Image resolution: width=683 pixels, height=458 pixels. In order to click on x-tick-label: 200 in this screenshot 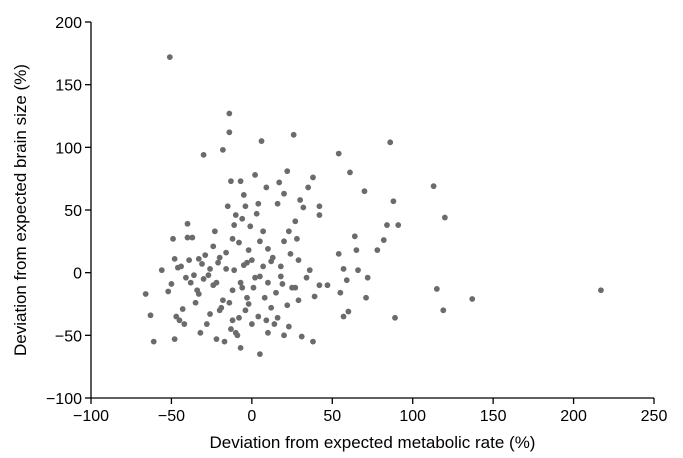, I will do `click(573, 416)`.